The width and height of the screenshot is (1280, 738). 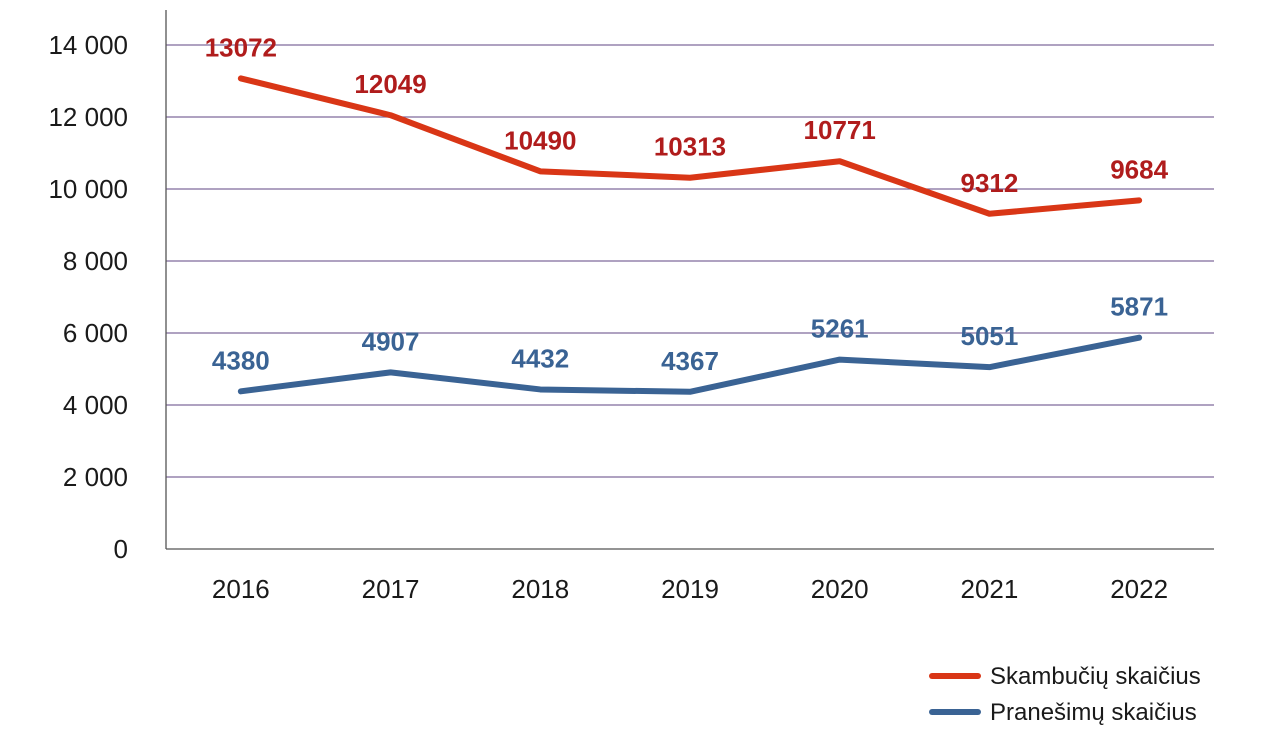 What do you see at coordinates (390, 84) in the screenshot?
I see `data-label: 12049` at bounding box center [390, 84].